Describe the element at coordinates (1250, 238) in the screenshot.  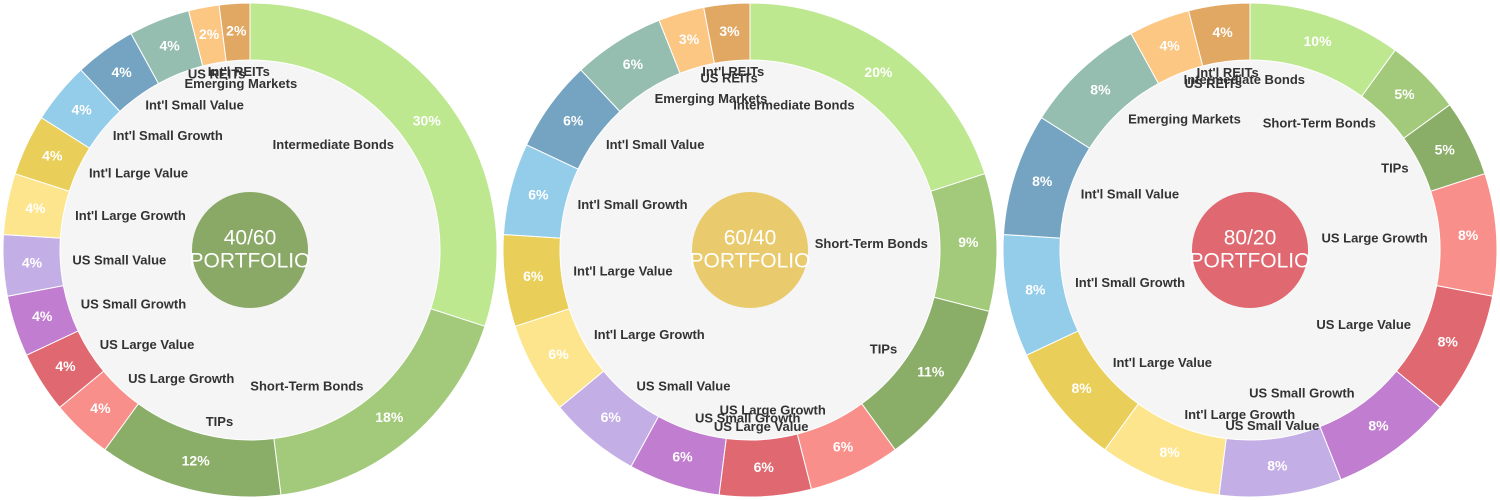
I see `center-title: 80/20` at that location.